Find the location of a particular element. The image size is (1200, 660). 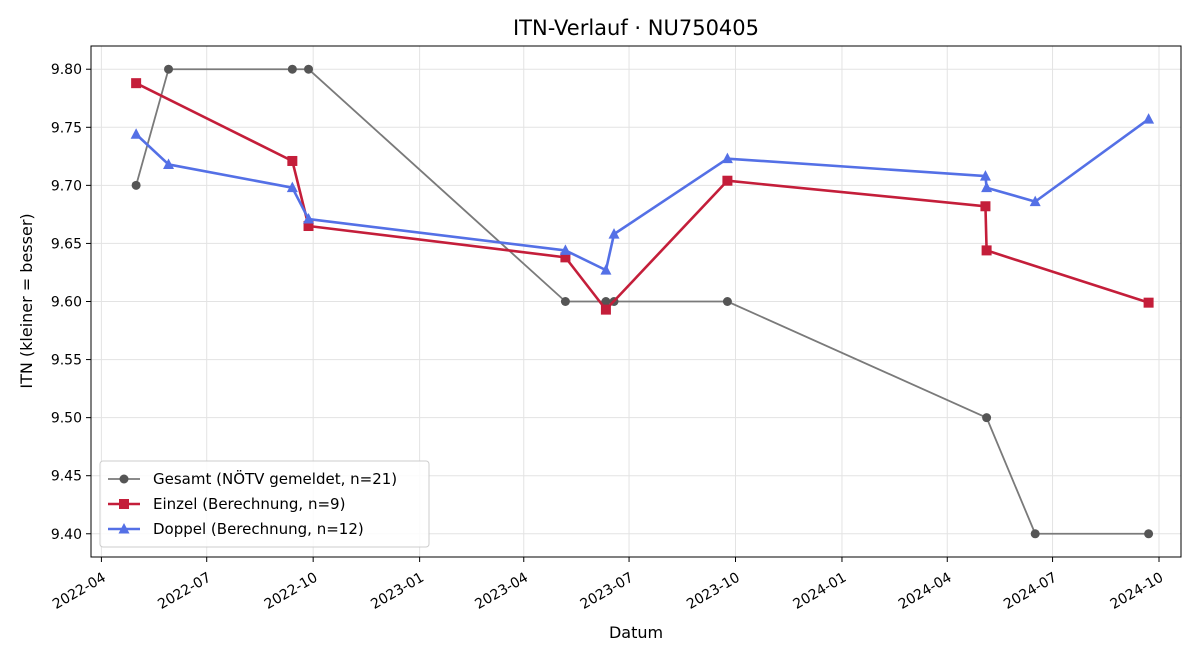

y-tick-label: 9.45 is located at coordinates (66, 477).